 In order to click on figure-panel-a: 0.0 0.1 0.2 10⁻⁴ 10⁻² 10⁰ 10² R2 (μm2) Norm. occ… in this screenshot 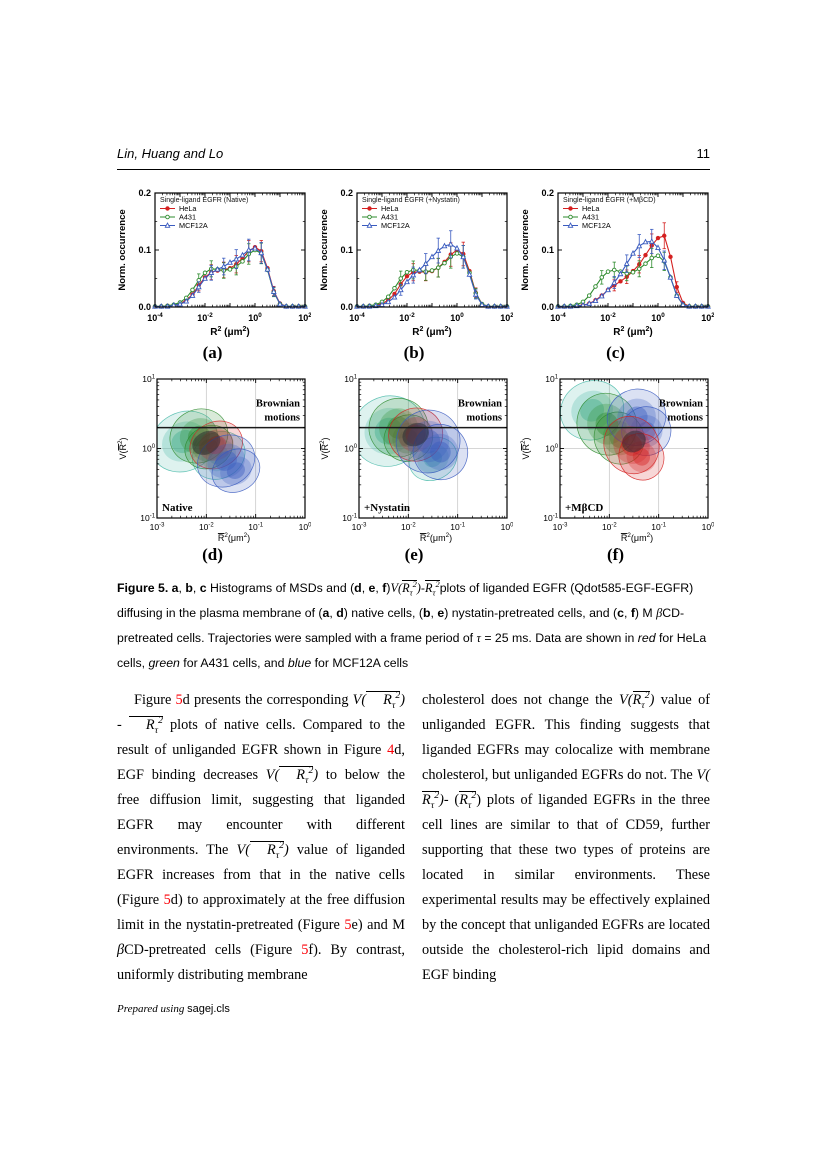, I will do `click(212, 273)`.